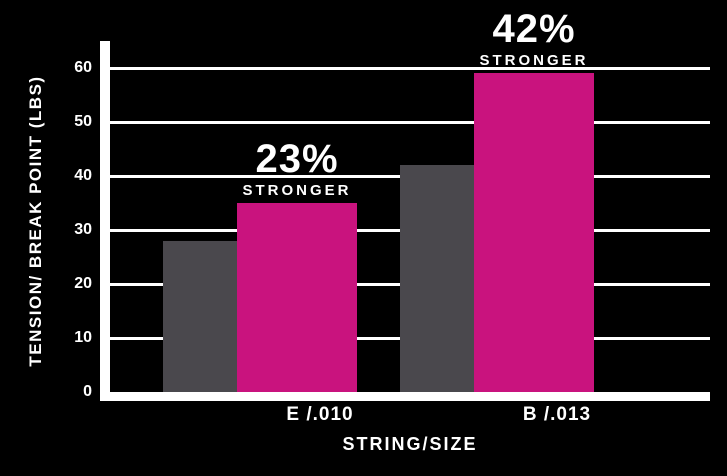  Describe the element at coordinates (105, 221) in the screenshot. I see `y-axis-line` at that location.